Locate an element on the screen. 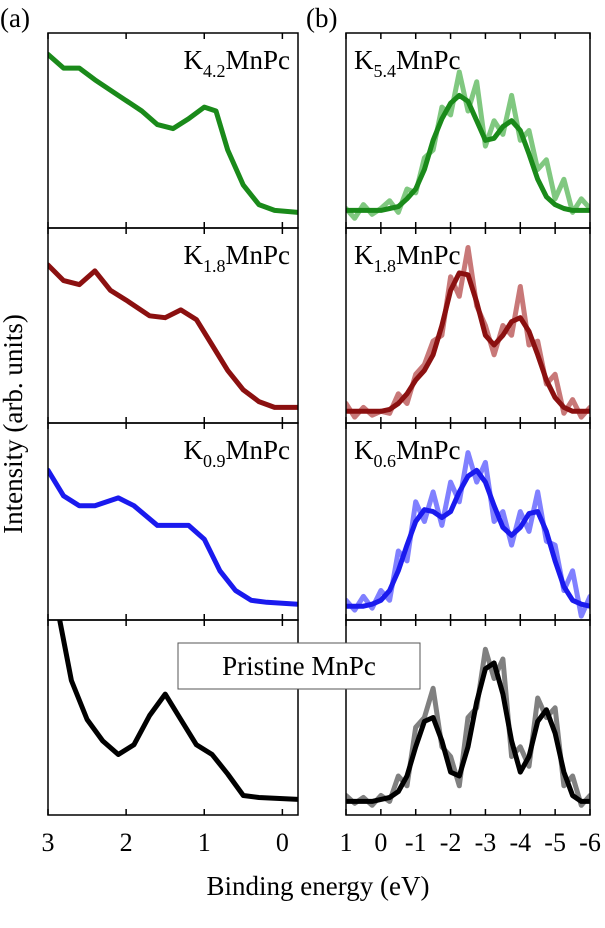 The image size is (605, 928). panel-title: K0.9MnPc is located at coordinates (236, 453).